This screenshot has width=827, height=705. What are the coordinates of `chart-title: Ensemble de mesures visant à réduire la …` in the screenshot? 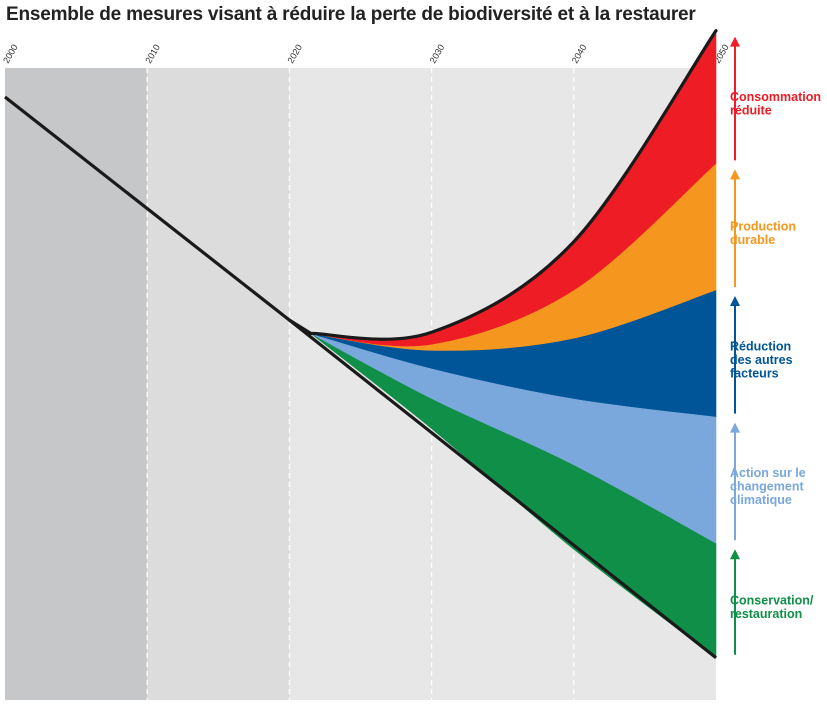 It's located at (351, 14).